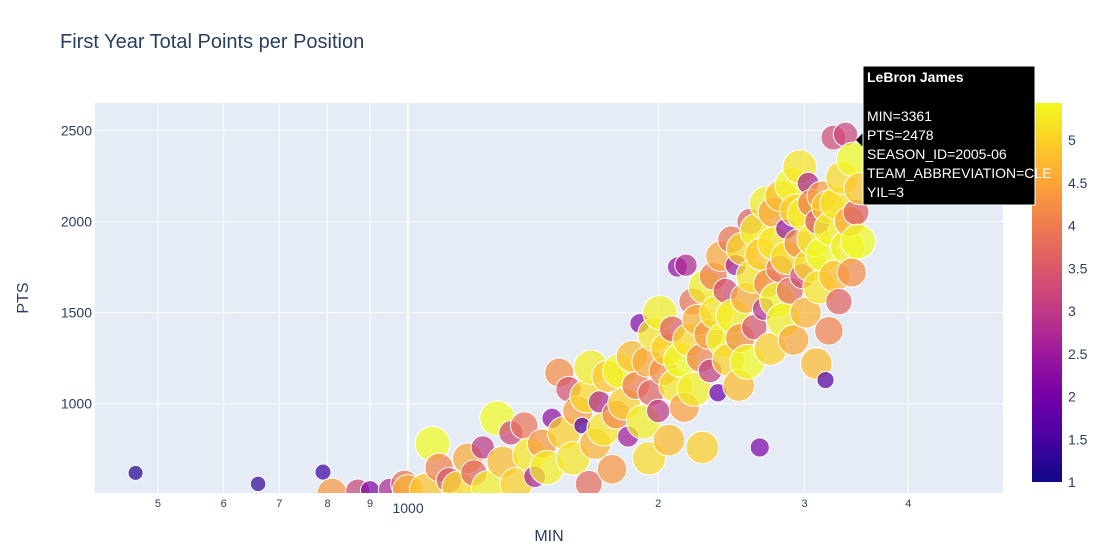 The height and width of the screenshot is (548, 1107). Describe the element at coordinates (1072, 311) in the screenshot. I see `colorbar-tick-label: 3` at that location.